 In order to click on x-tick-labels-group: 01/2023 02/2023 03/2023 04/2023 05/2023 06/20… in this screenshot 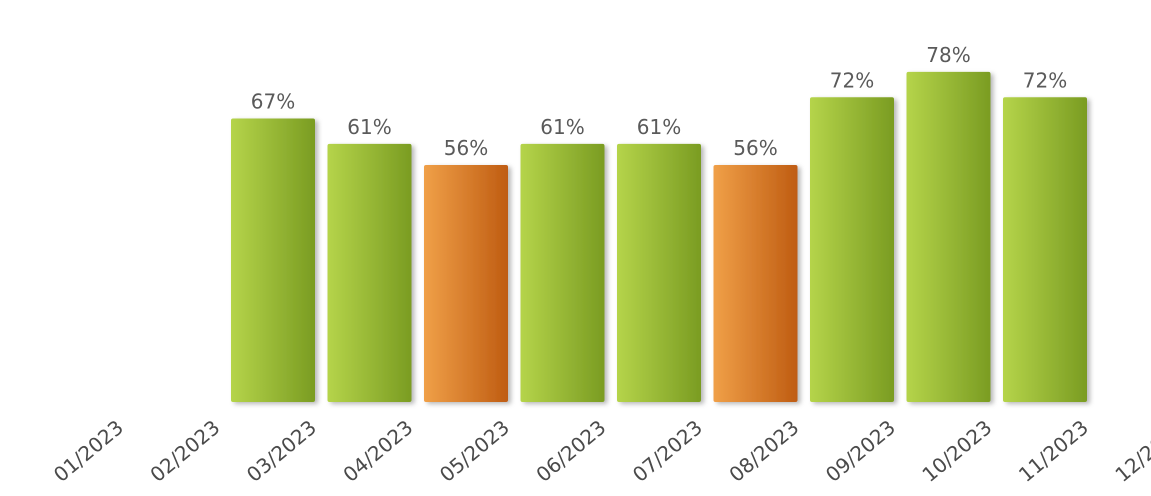, I will do `click(600, 451)`.